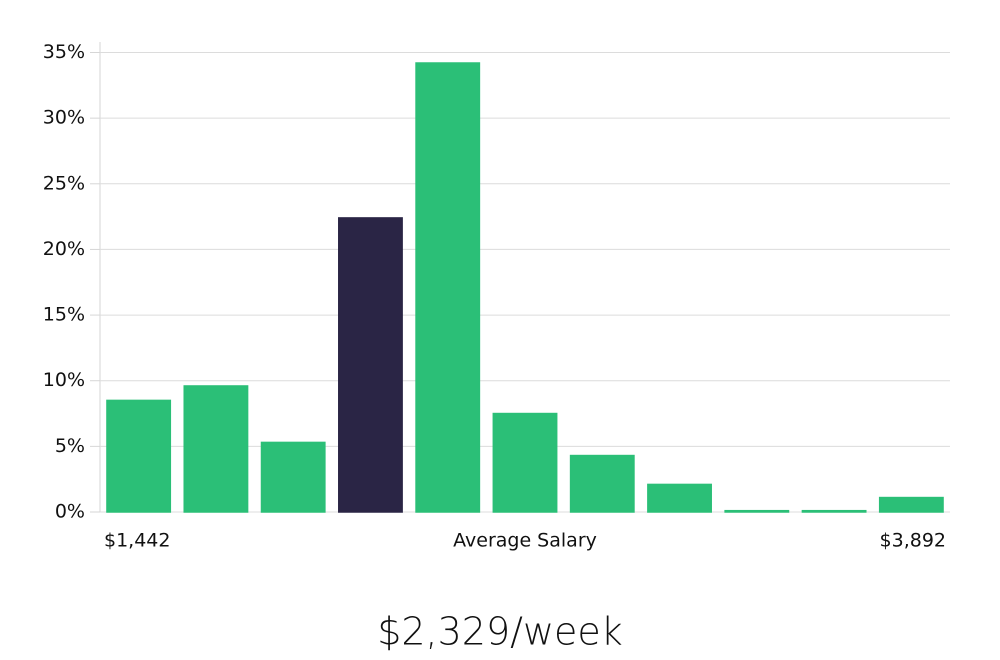  What do you see at coordinates (64, 52) in the screenshot?
I see `y-tick-label: 35%` at bounding box center [64, 52].